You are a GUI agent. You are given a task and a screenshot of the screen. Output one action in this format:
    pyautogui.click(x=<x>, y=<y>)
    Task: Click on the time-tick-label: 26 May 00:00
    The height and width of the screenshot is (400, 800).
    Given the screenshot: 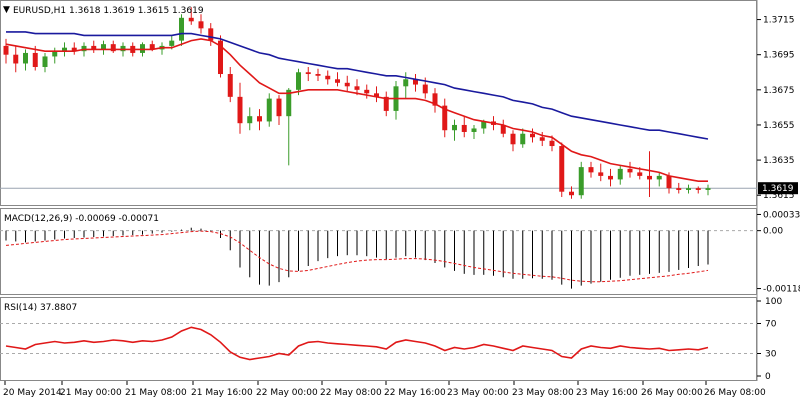 What is the action you would take?
    pyautogui.click(x=672, y=393)
    